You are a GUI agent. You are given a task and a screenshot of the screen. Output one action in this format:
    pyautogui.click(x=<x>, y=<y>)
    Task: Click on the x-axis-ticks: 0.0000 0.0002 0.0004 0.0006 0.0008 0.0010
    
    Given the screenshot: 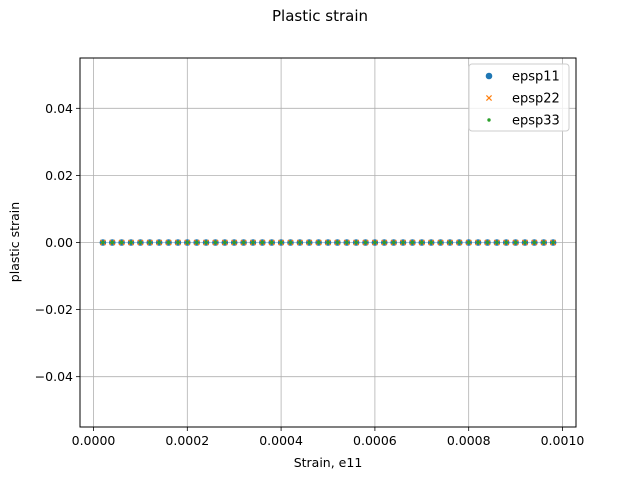 What is the action you would take?
    pyautogui.click(x=328, y=437)
    